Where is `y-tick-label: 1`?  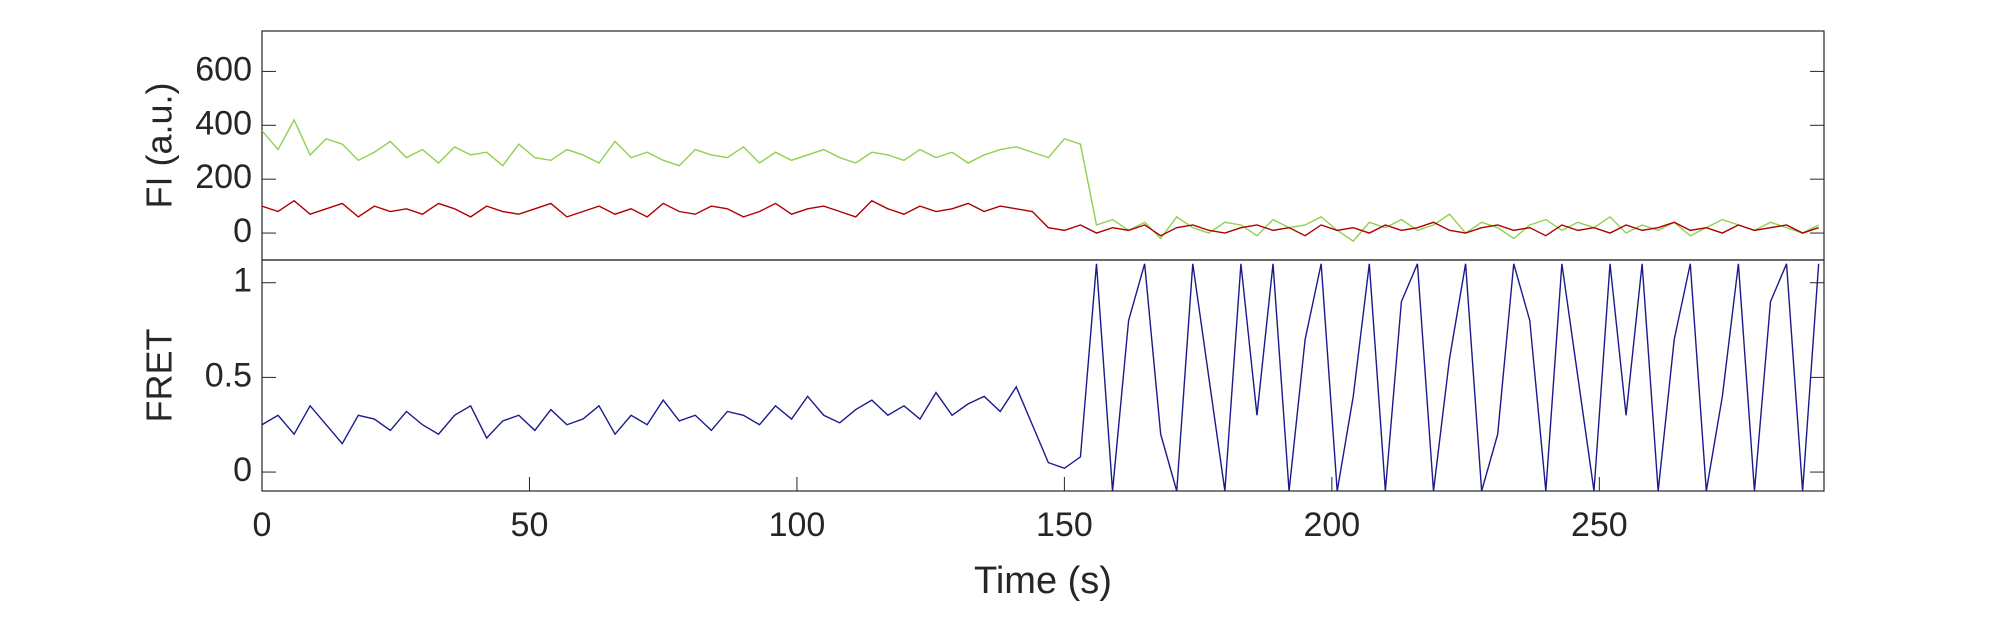
y-tick-label: 1 is located at coordinates (242, 281).